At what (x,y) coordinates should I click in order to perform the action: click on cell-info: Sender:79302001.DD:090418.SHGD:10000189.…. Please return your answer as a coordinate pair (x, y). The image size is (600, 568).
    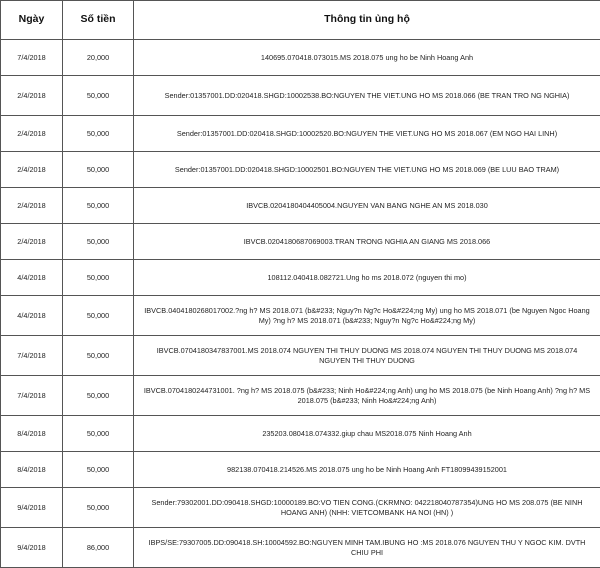
    Looking at the image, I should click on (367, 508).